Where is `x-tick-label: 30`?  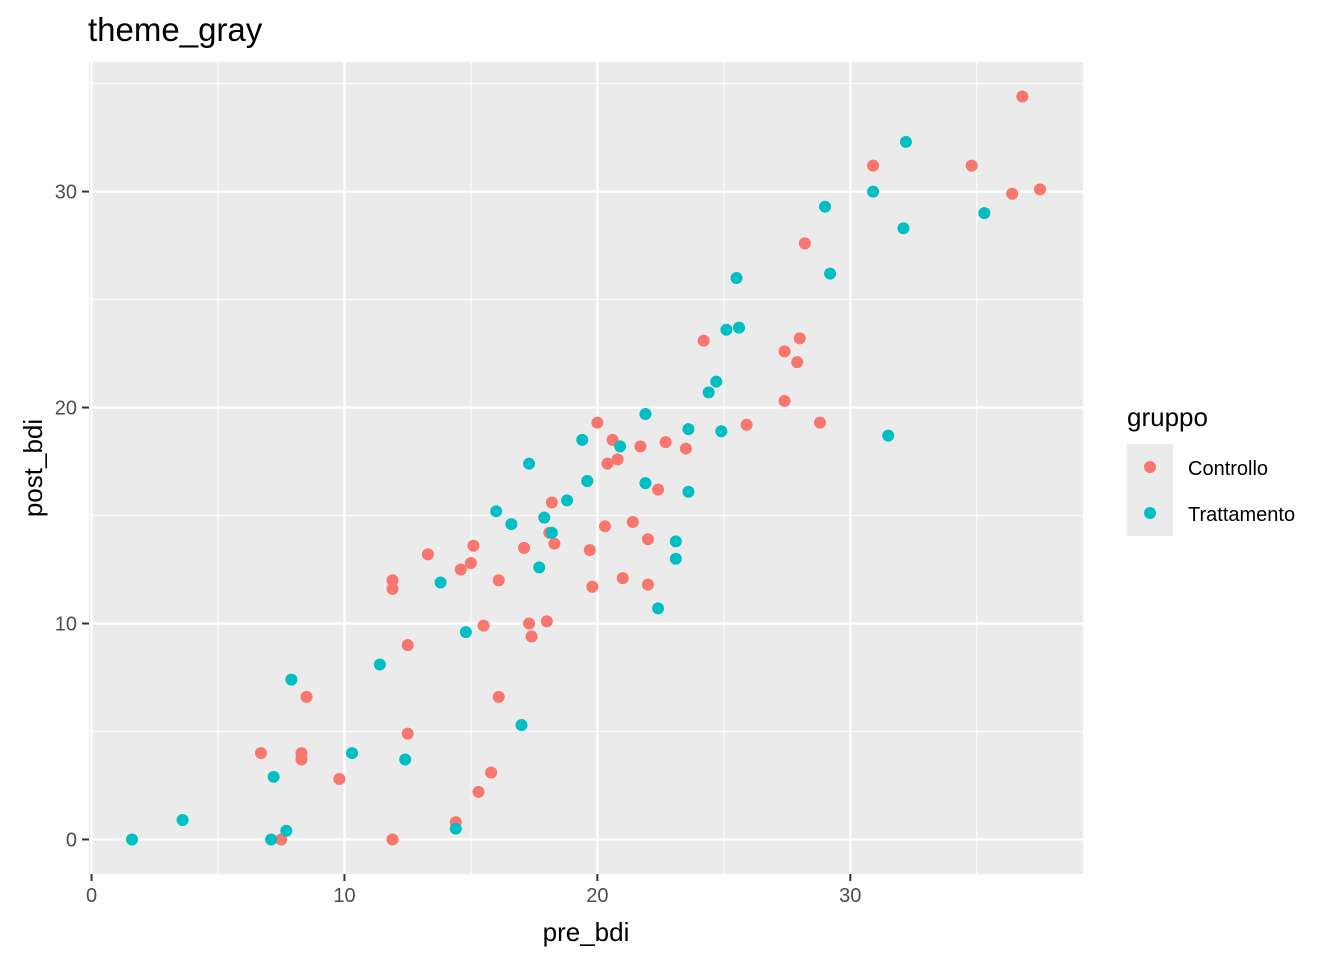
x-tick-label: 30 is located at coordinates (850, 896).